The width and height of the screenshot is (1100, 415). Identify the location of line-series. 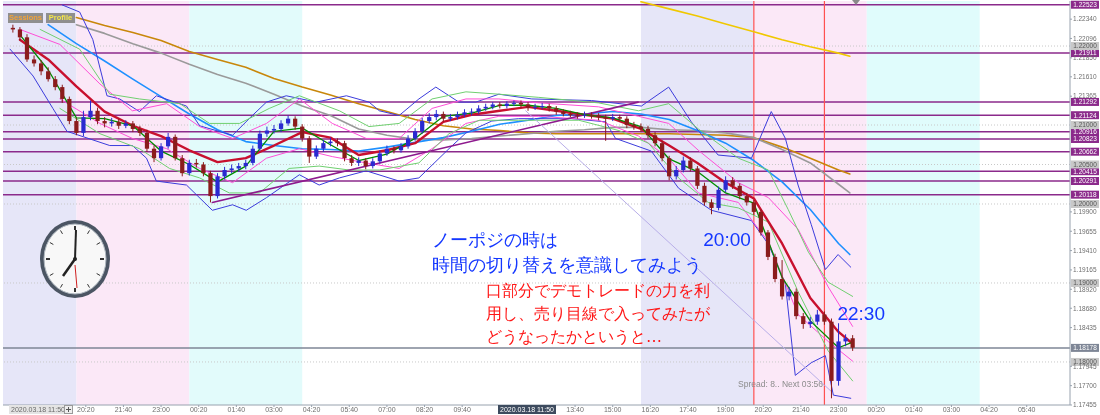
(745, 29).